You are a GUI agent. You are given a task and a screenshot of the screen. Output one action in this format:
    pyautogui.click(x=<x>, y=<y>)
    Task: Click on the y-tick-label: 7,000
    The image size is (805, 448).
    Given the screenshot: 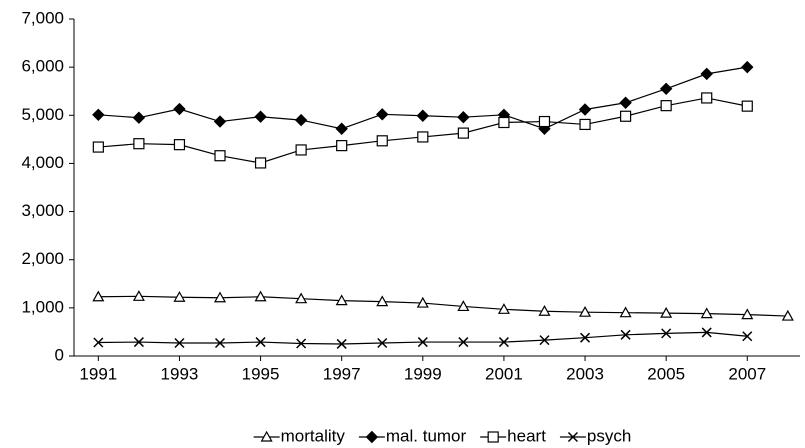 What is the action you would take?
    pyautogui.click(x=42, y=17)
    